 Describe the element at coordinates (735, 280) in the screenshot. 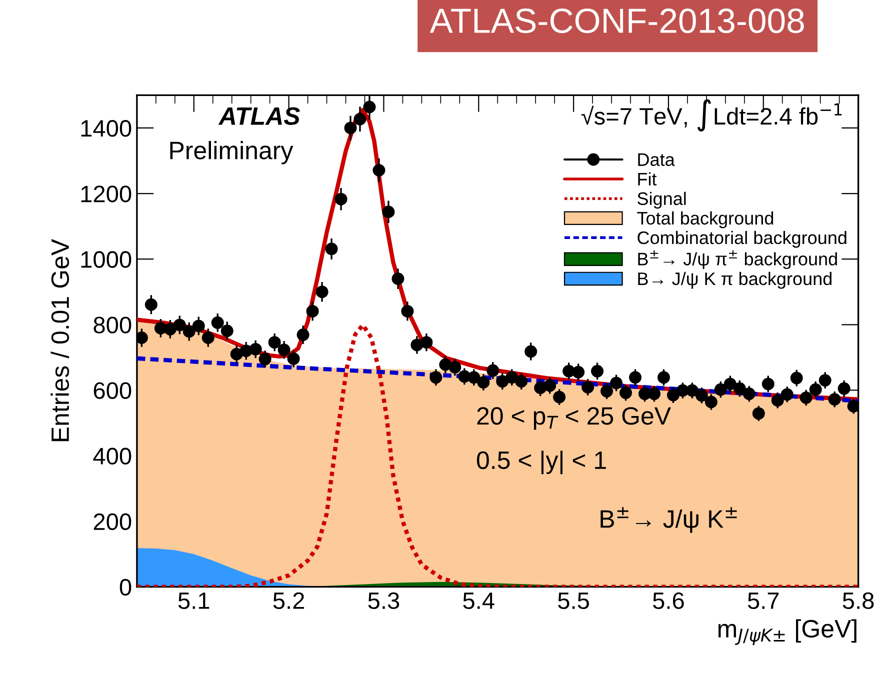

I see `legend-label: B→ J/ψ K π background` at that location.